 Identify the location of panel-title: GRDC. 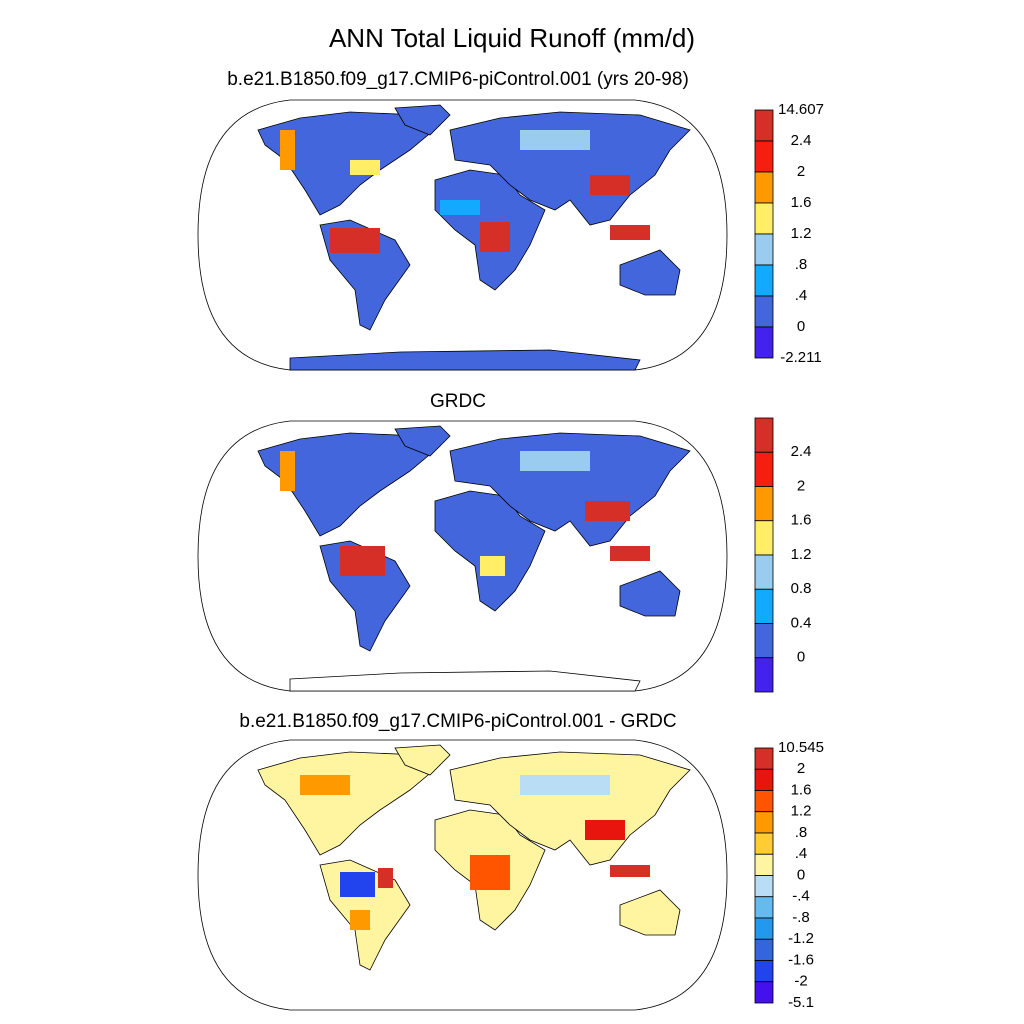
(458, 401).